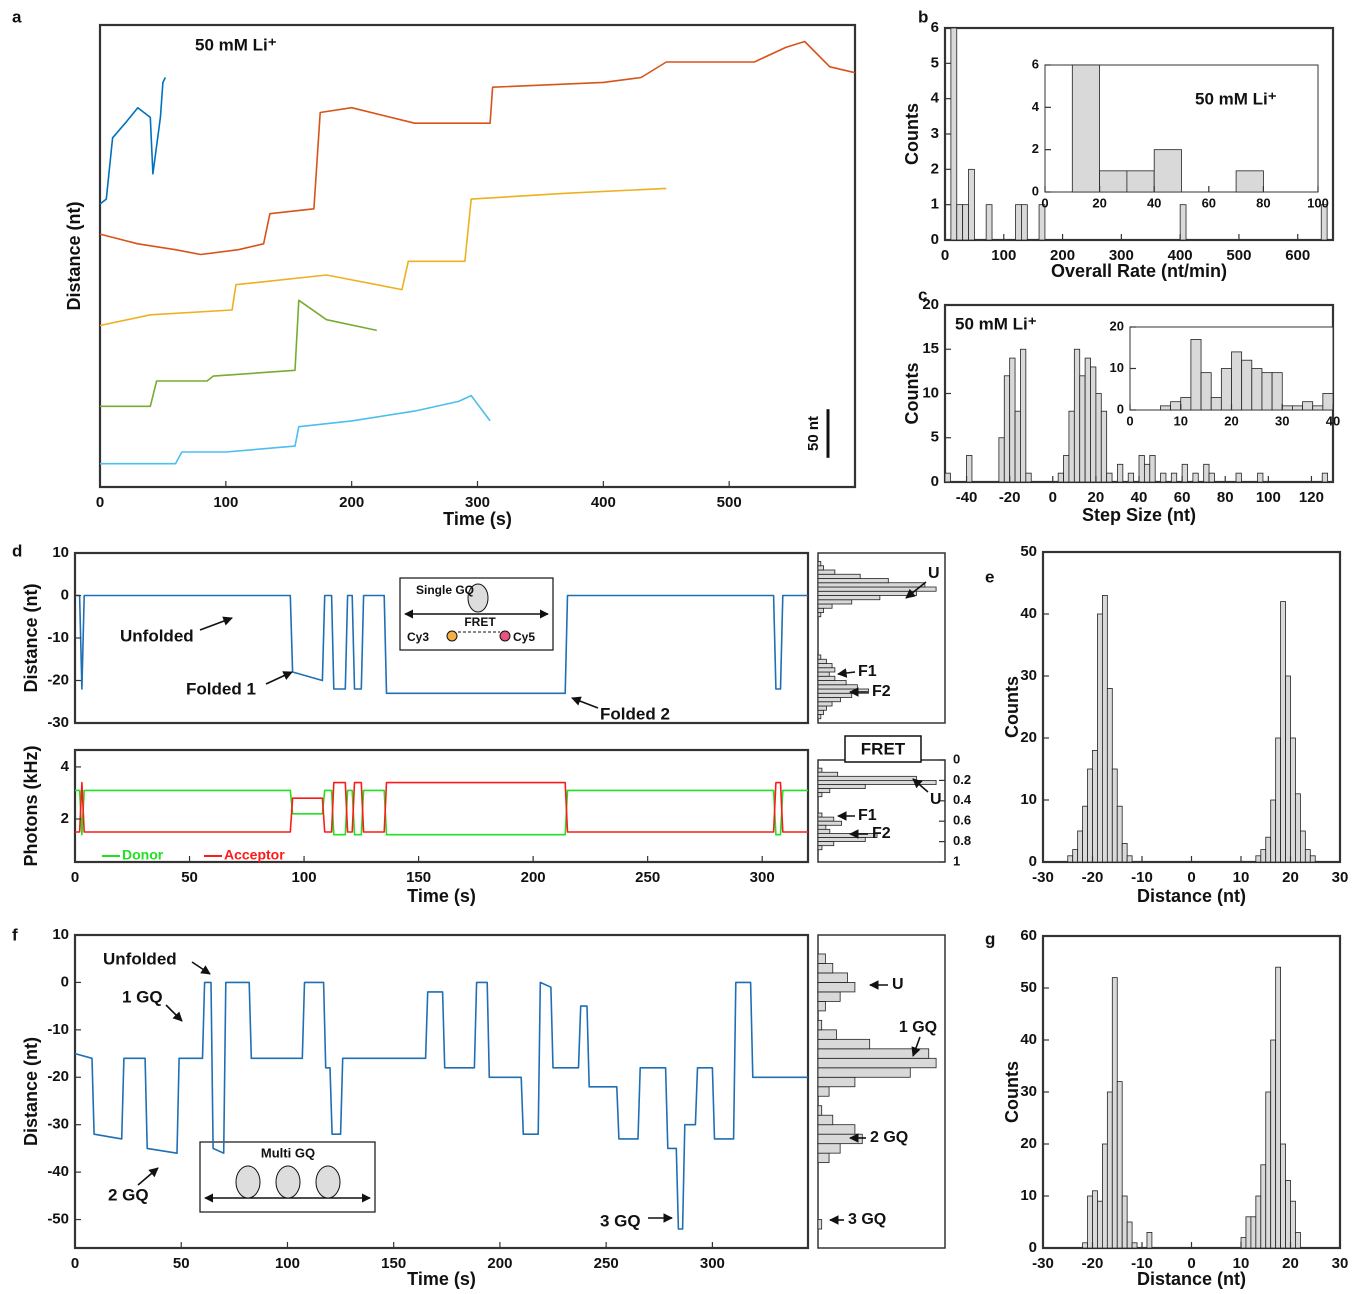 The width and height of the screenshot is (1353, 1294). Describe the element at coordinates (883, 748) in the screenshot. I see `panel-title: FRET` at that location.